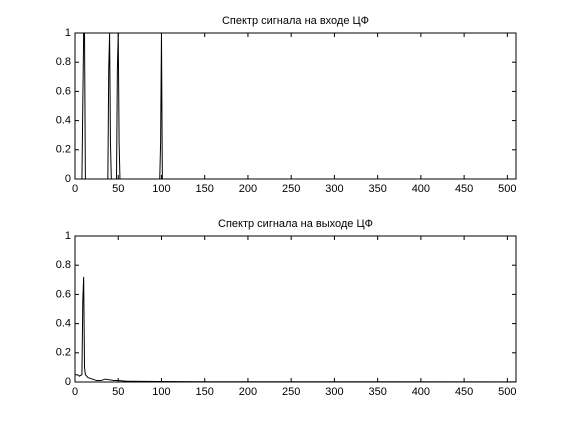 The image size is (572, 429). I want to click on chart-title: Спектр сигнала на входе ЦФ, so click(295, 21).